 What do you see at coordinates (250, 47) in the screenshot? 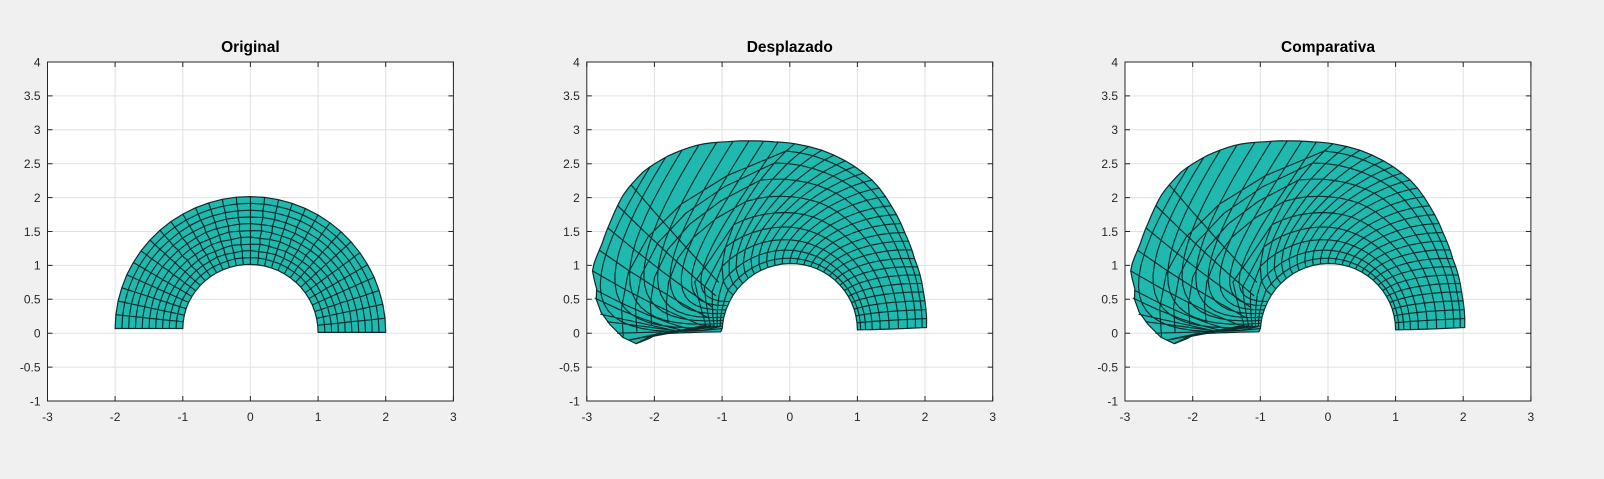
I see `svg-text: Original` at bounding box center [250, 47].